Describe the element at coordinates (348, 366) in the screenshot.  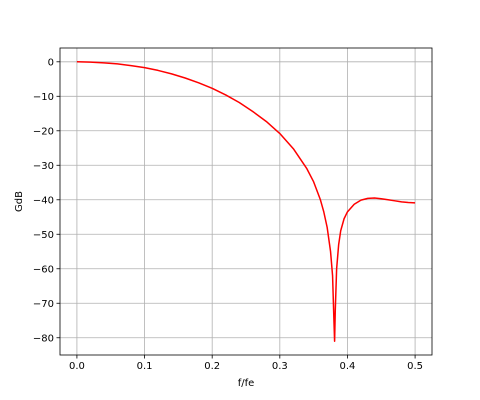
I see `x-tick-label: 0.4` at that location.